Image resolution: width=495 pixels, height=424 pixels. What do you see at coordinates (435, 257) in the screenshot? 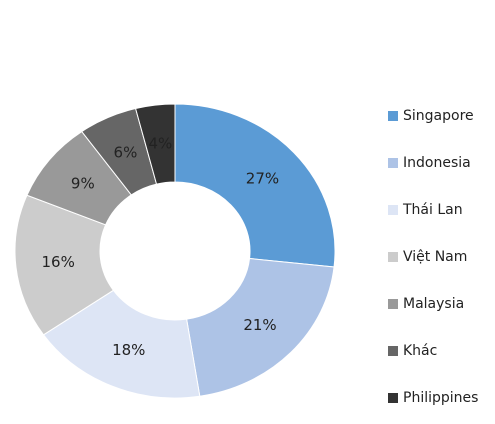
I see `legend-label: Việt Nam` at bounding box center [435, 257].